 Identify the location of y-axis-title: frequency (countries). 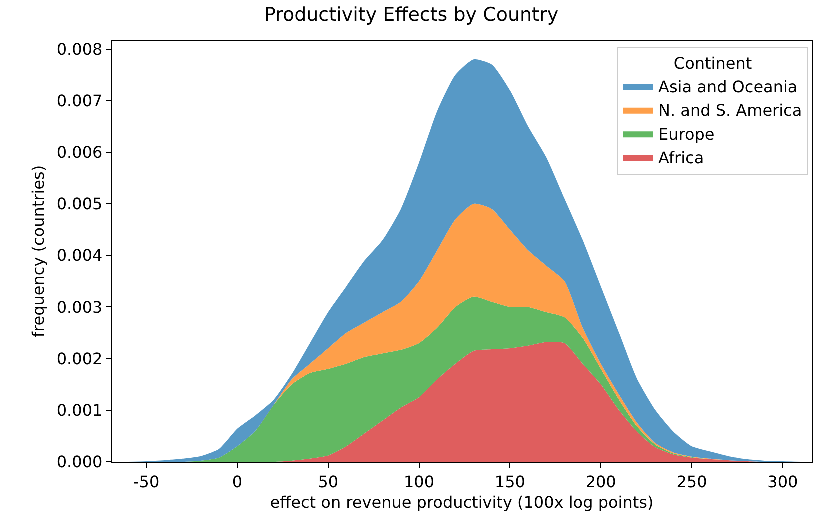
(38, 251).